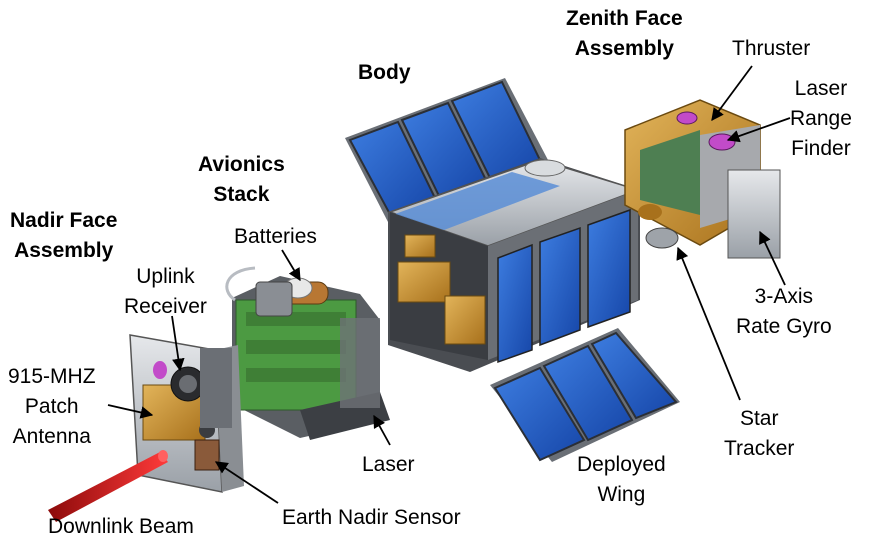 This screenshot has height=553, width=875. What do you see at coordinates (621, 494) in the screenshot?
I see `label-deployed-wing-line2: Wing` at bounding box center [621, 494].